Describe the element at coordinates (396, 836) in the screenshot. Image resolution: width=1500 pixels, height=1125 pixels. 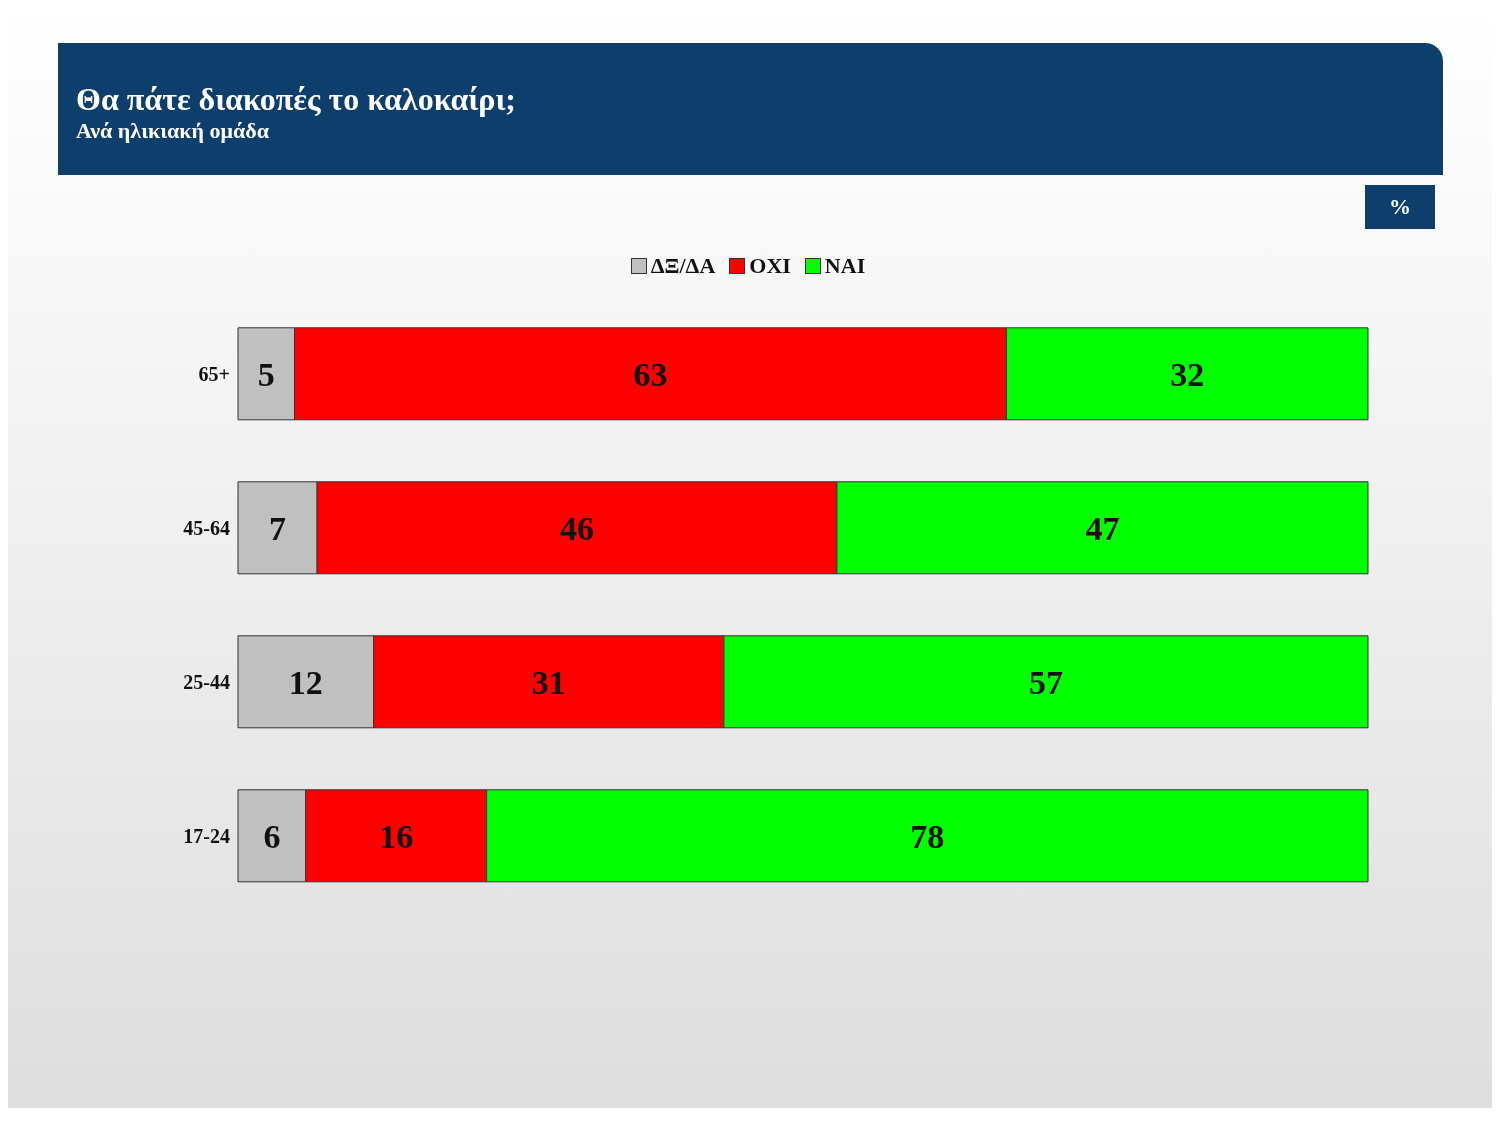
I see `data-label: 16` at that location.